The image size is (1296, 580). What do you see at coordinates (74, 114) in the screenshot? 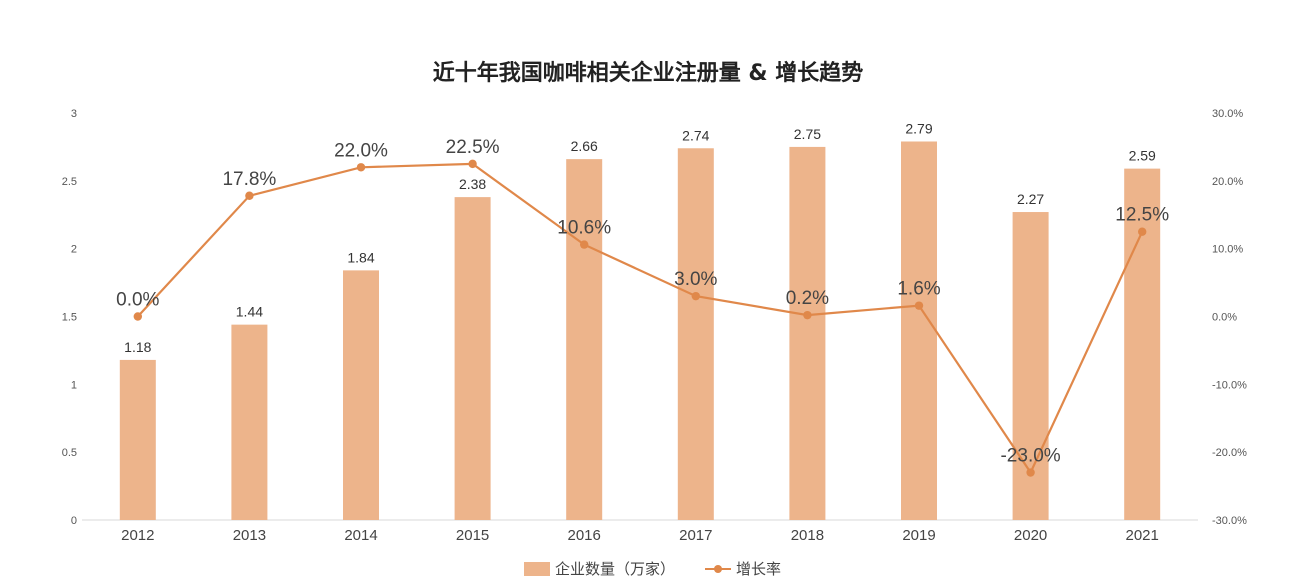
I see `left-tick-label: 3` at bounding box center [74, 114].